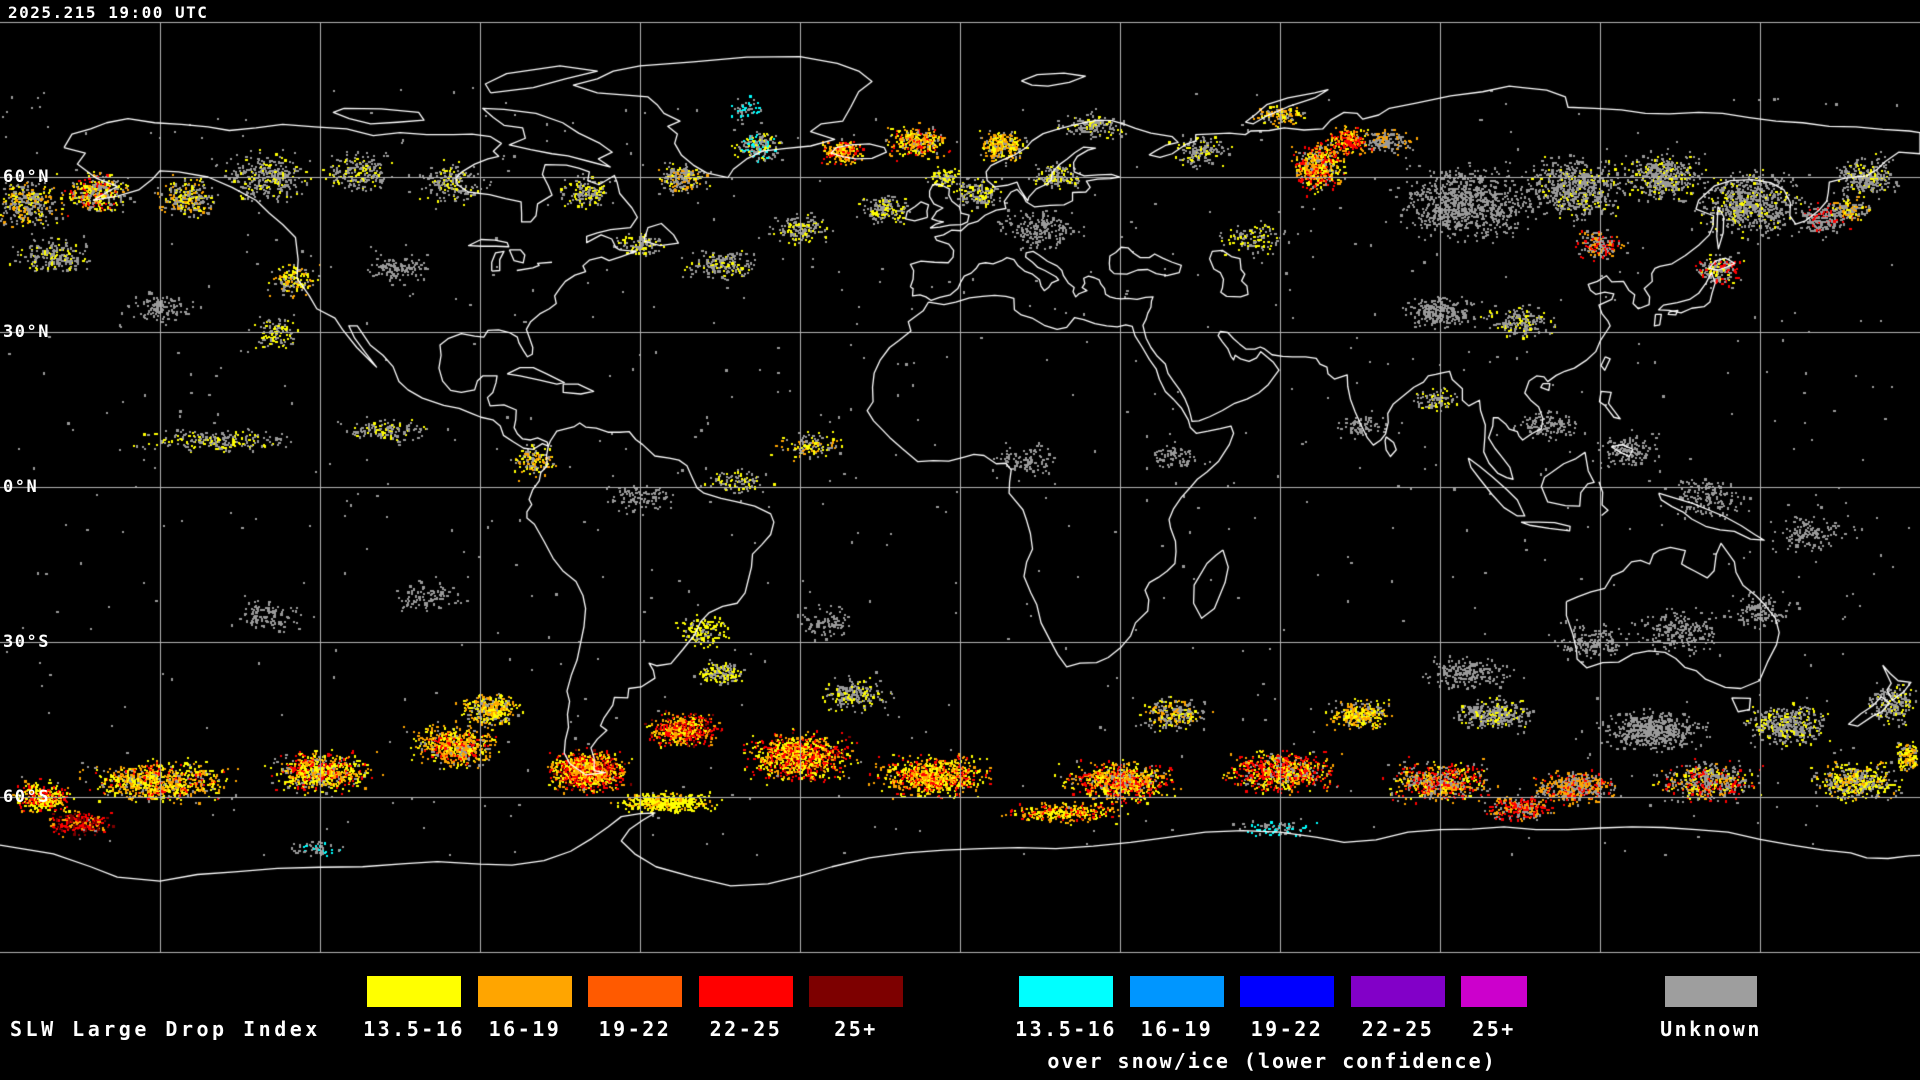 The width and height of the screenshot is (1920, 1080). Describe the element at coordinates (1711, 991) in the screenshot. I see `legend-swatch-unknown` at that location.